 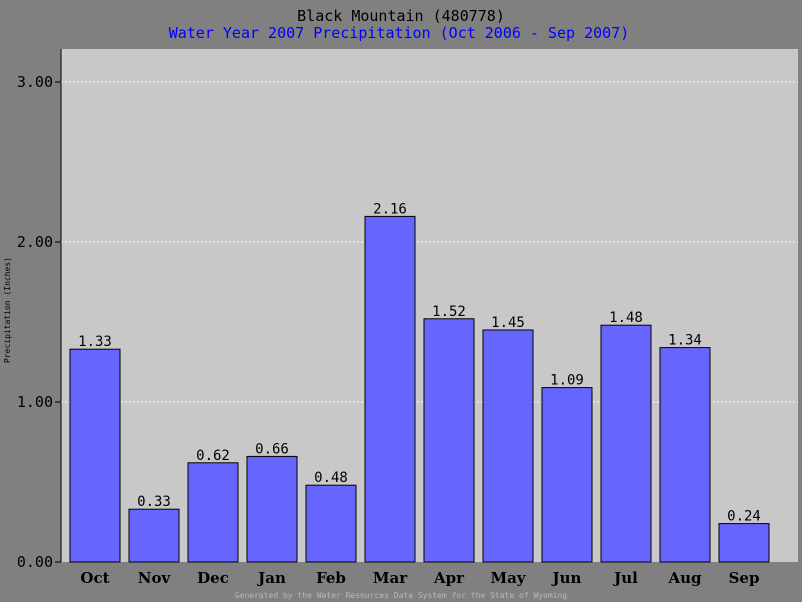 I want to click on bar-jul, so click(x=626, y=443).